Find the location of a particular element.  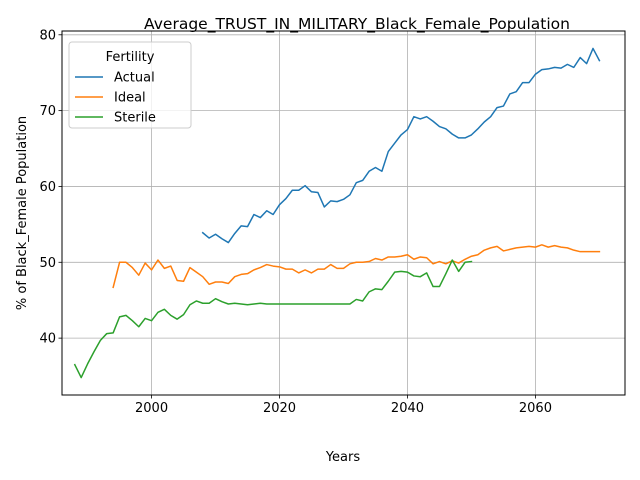

y-tick-label: 70 is located at coordinates (47, 111).